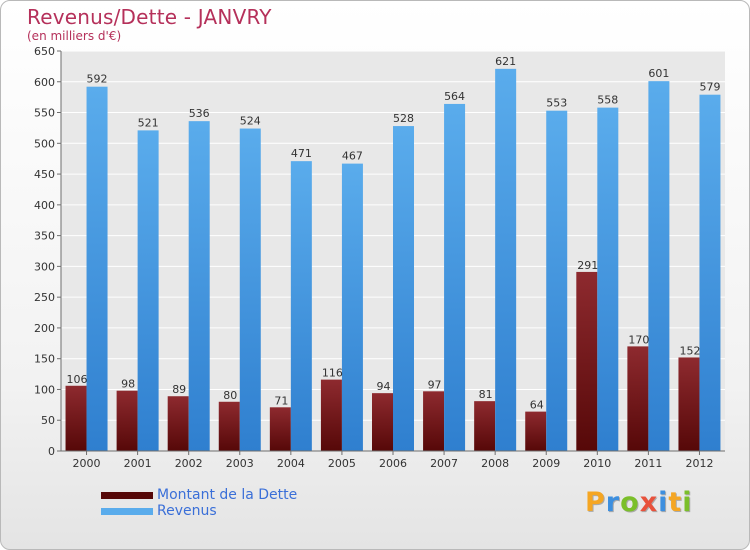 Image resolution: width=750 pixels, height=550 pixels. I want to click on logo-letter: t, so click(675, 502).